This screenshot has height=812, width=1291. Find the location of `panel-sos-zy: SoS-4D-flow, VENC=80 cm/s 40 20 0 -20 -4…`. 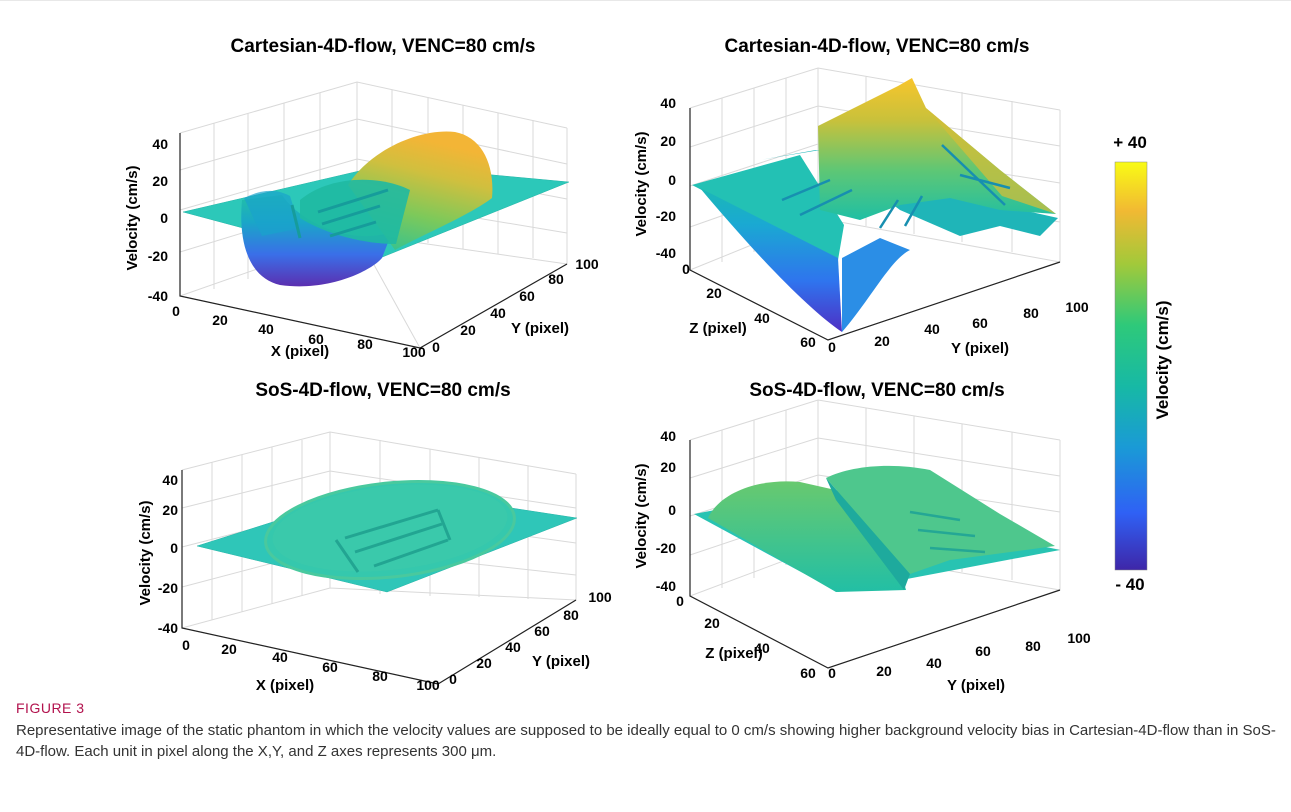

panel-sos-zy: SoS-4D-flow, VENC=80 cm/s 40 20 0 -20 -4… is located at coordinates (862, 537).